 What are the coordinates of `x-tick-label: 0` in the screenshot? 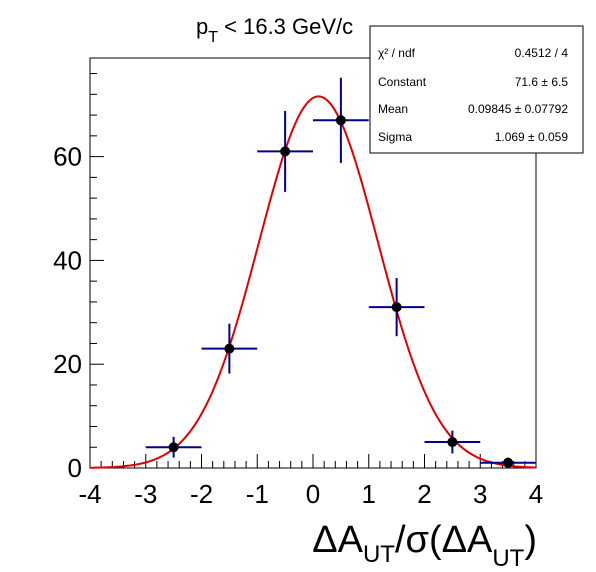 It's located at (313, 494).